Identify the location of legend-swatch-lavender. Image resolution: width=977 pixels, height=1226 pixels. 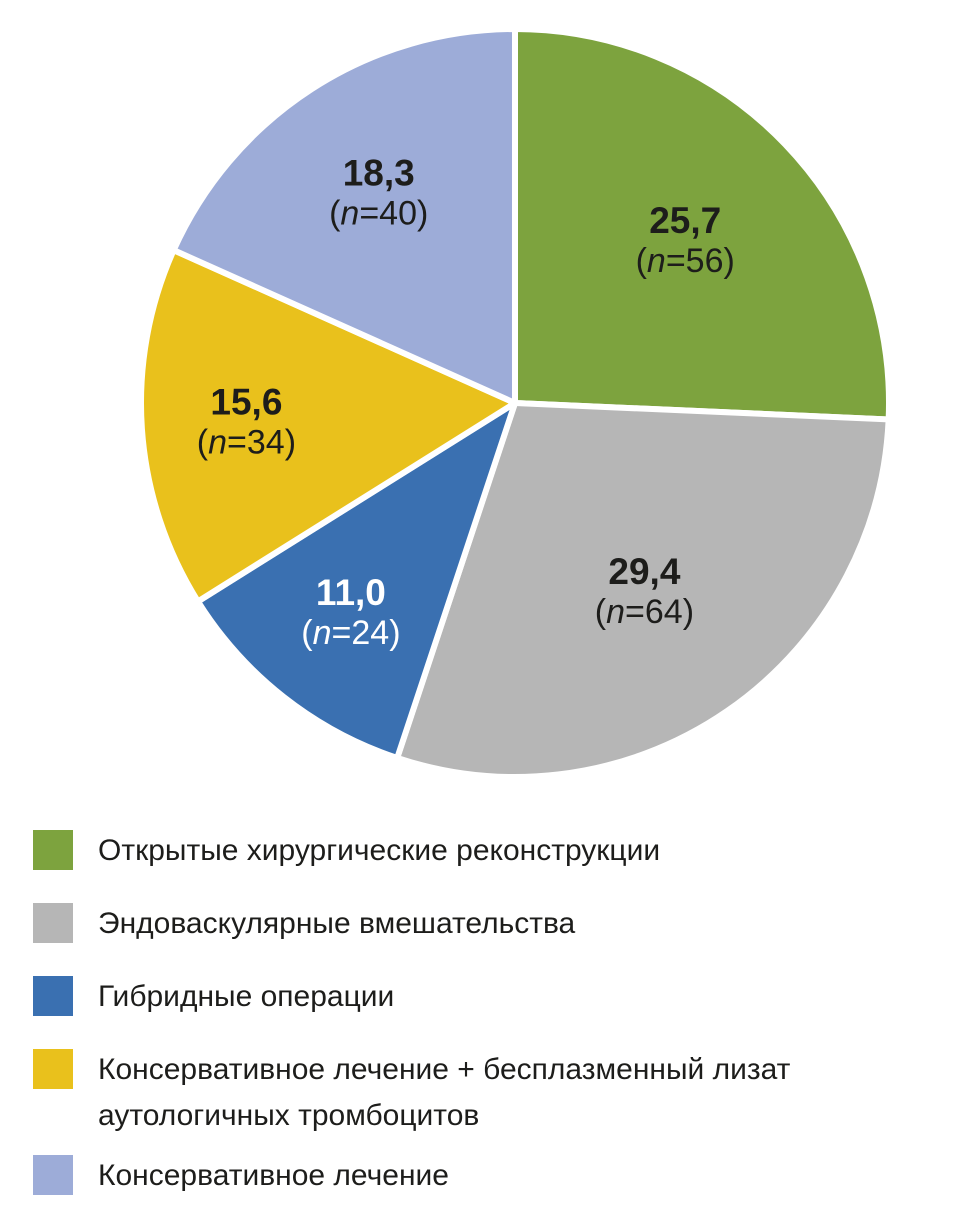
(53, 1175).